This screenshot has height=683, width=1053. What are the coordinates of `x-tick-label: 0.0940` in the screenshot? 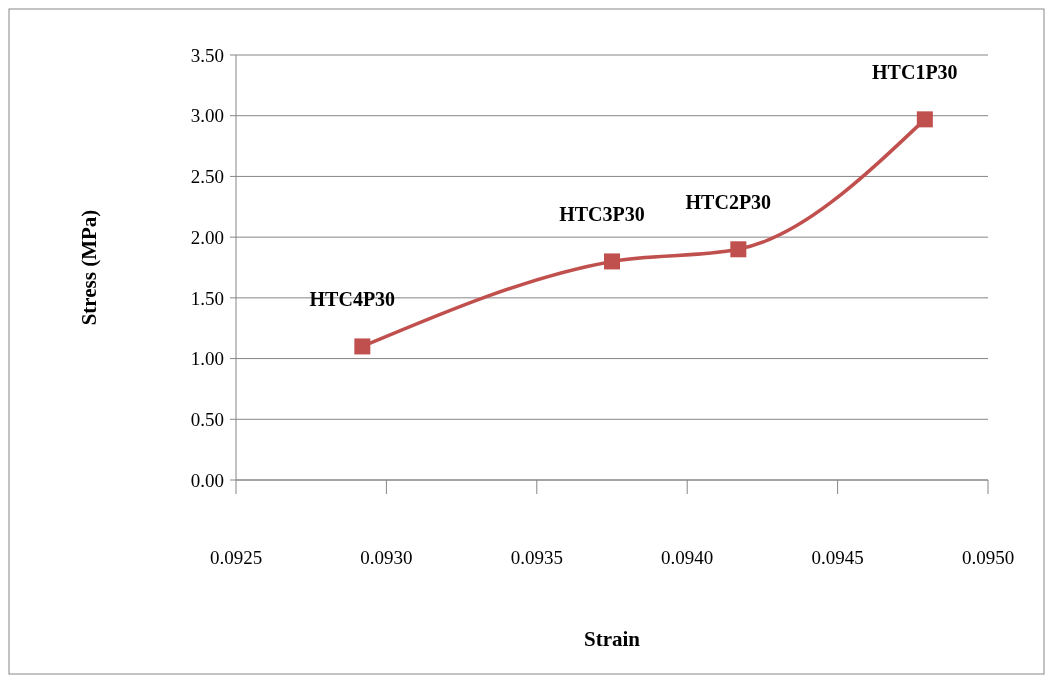 It's located at (687, 557).